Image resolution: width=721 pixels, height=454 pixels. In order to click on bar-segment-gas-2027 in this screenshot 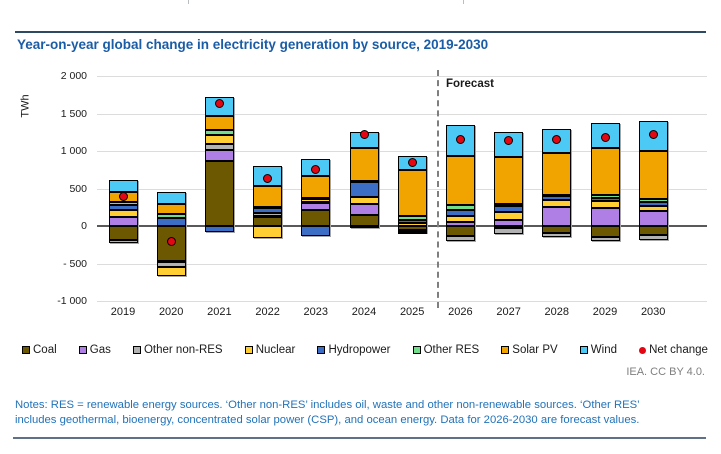, I will do `click(509, 223)`.